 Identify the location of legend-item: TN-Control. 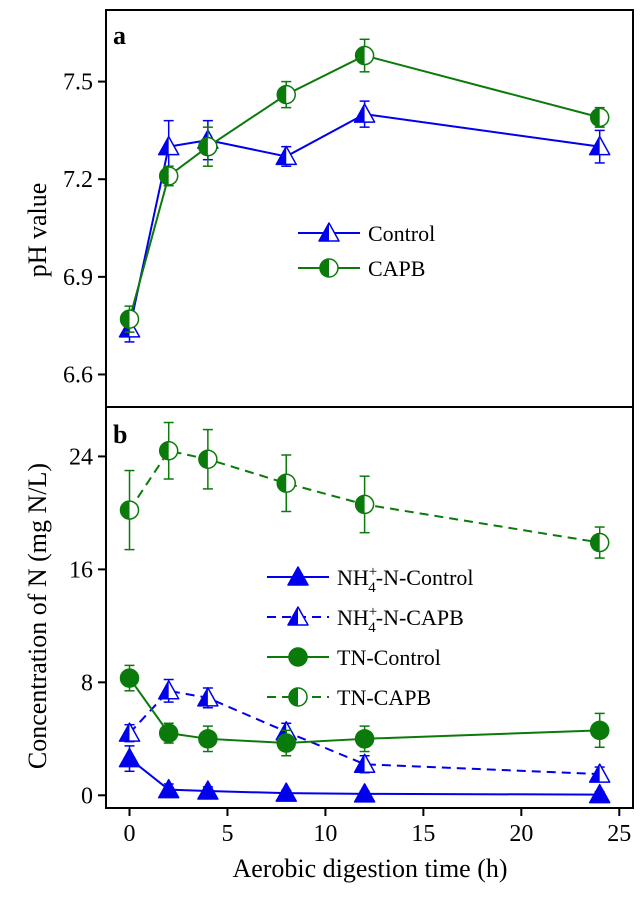
(354, 657).